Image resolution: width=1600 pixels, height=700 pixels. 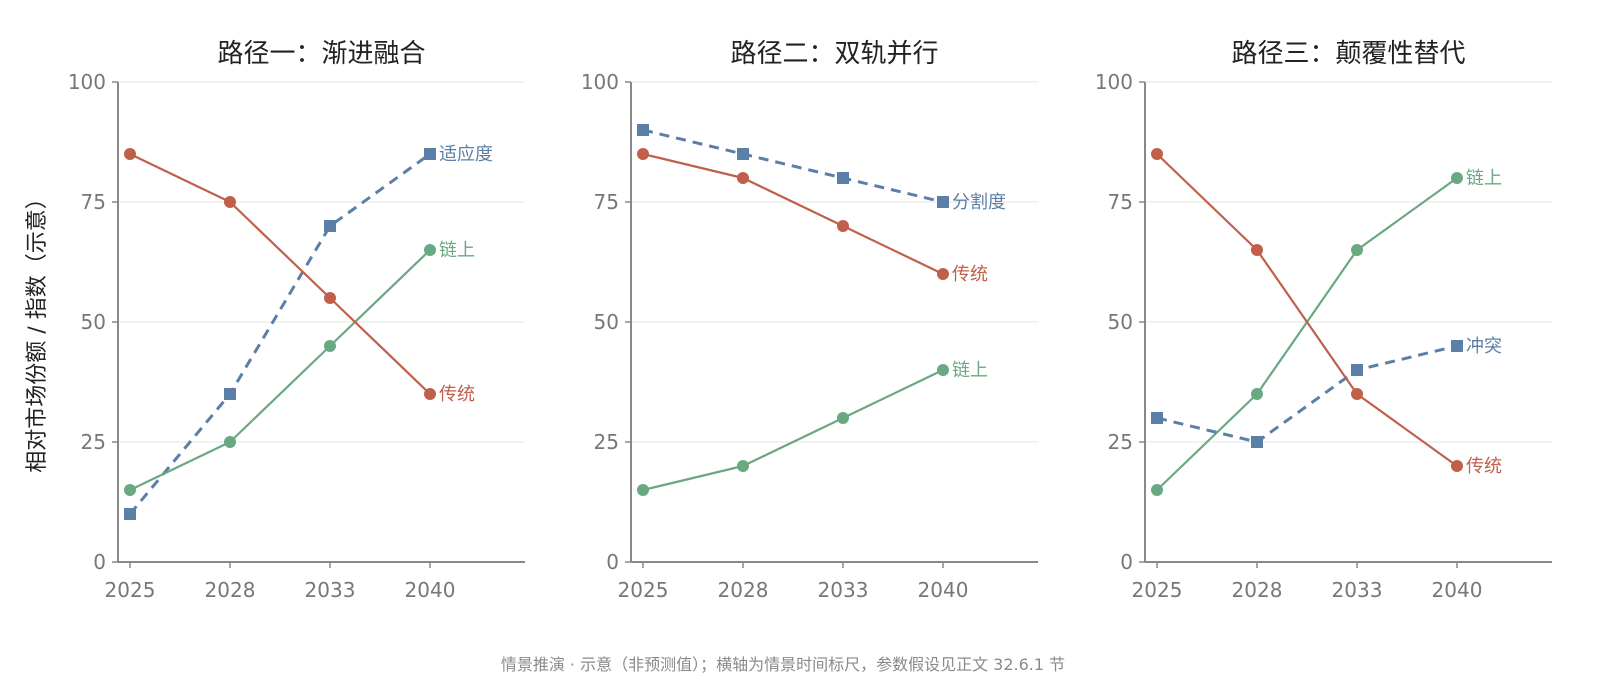 What do you see at coordinates (1484, 346) in the screenshot?
I see `series-end-label: 冲突` at bounding box center [1484, 346].